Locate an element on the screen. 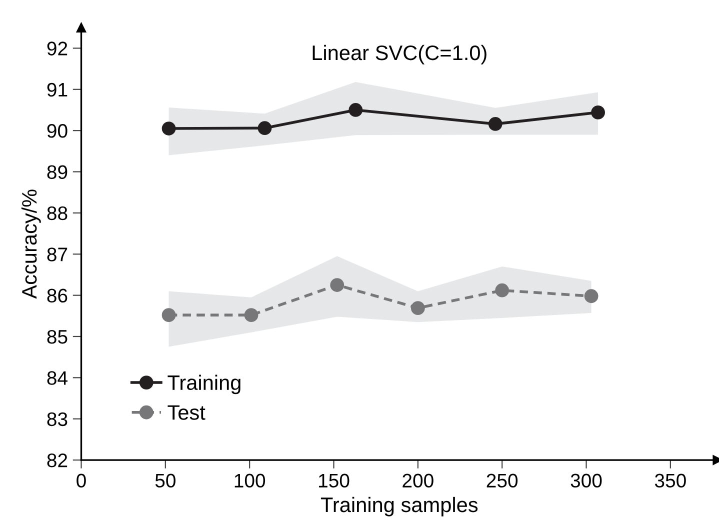 The height and width of the screenshot is (521, 719). y-tick-label: 90 is located at coordinates (57, 131).